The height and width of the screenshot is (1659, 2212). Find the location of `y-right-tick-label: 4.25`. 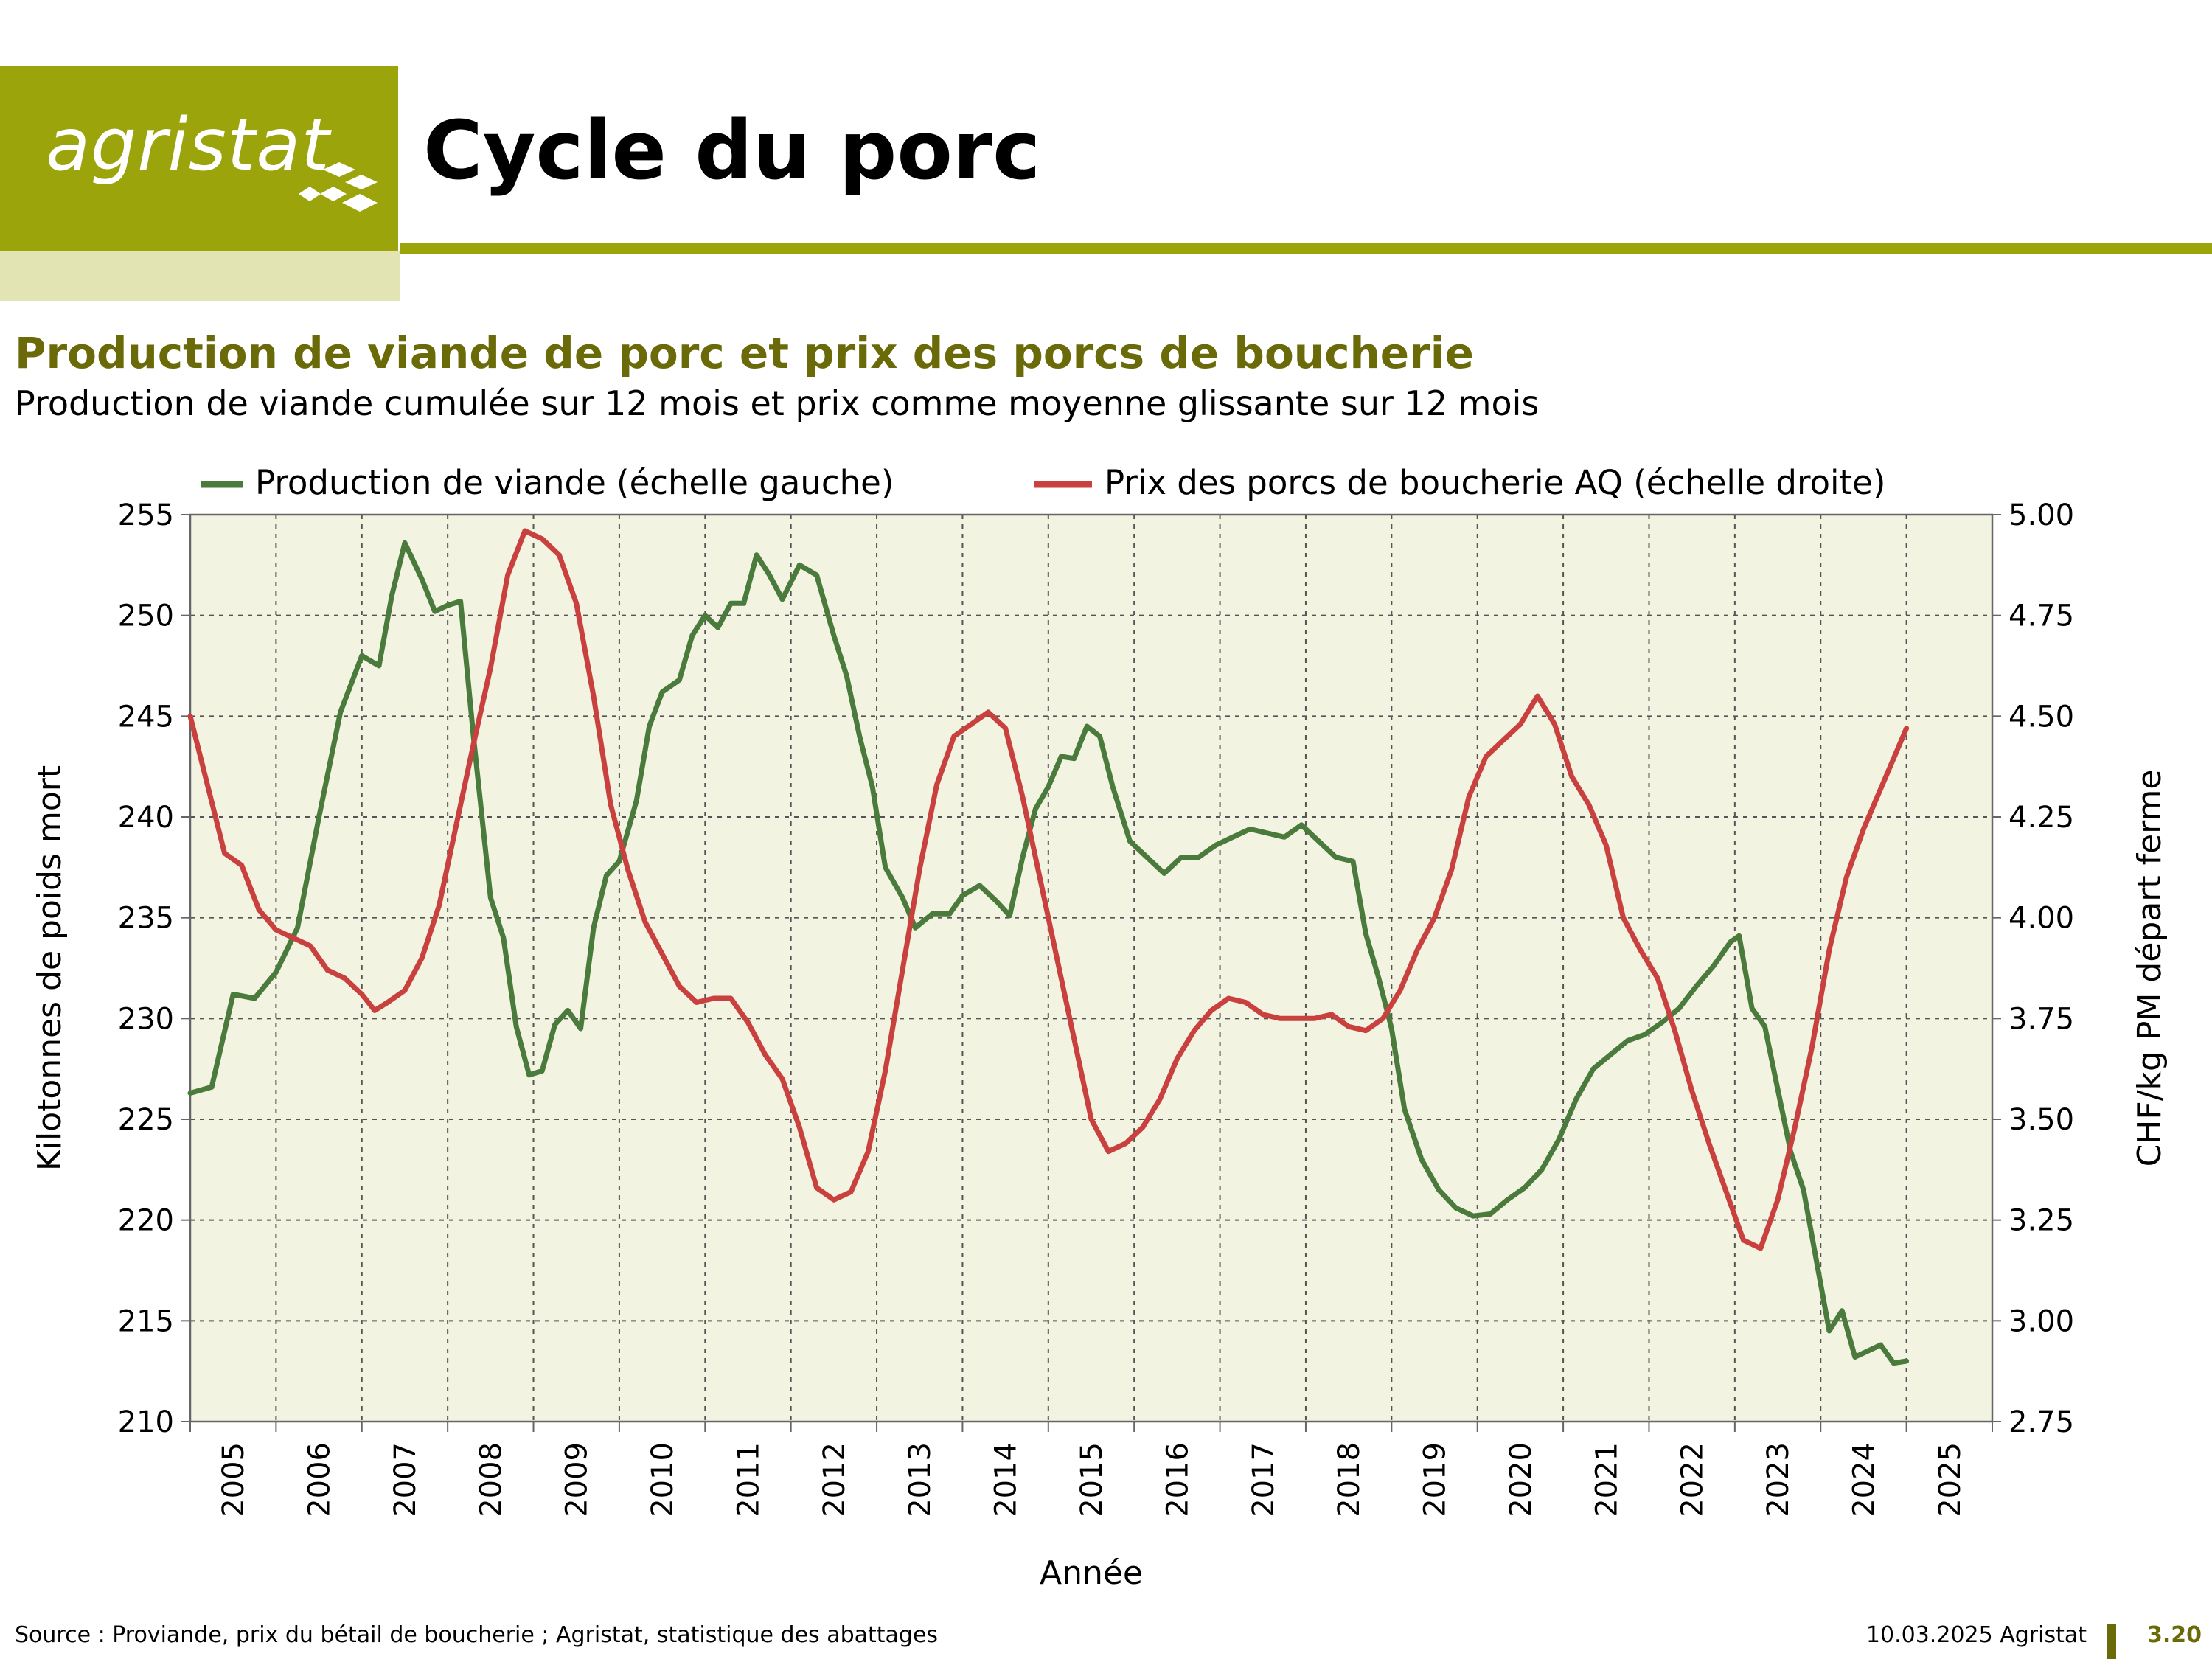

y-right-tick-label: 4.25 is located at coordinates (2041, 818).